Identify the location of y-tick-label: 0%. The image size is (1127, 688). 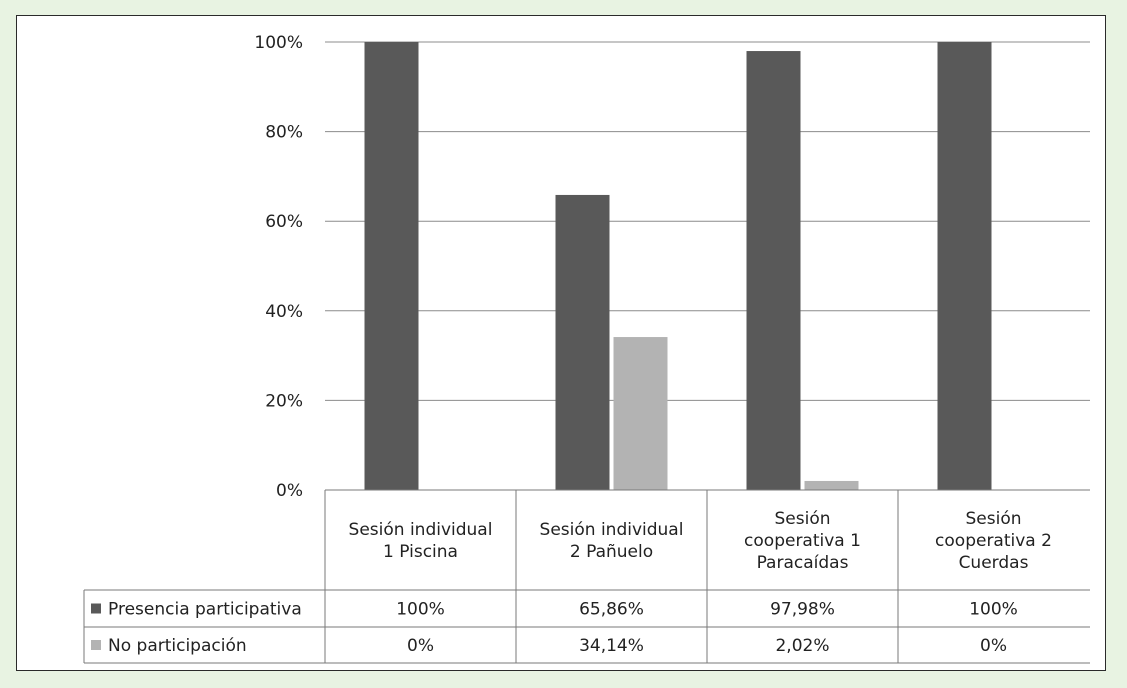
(289, 491).